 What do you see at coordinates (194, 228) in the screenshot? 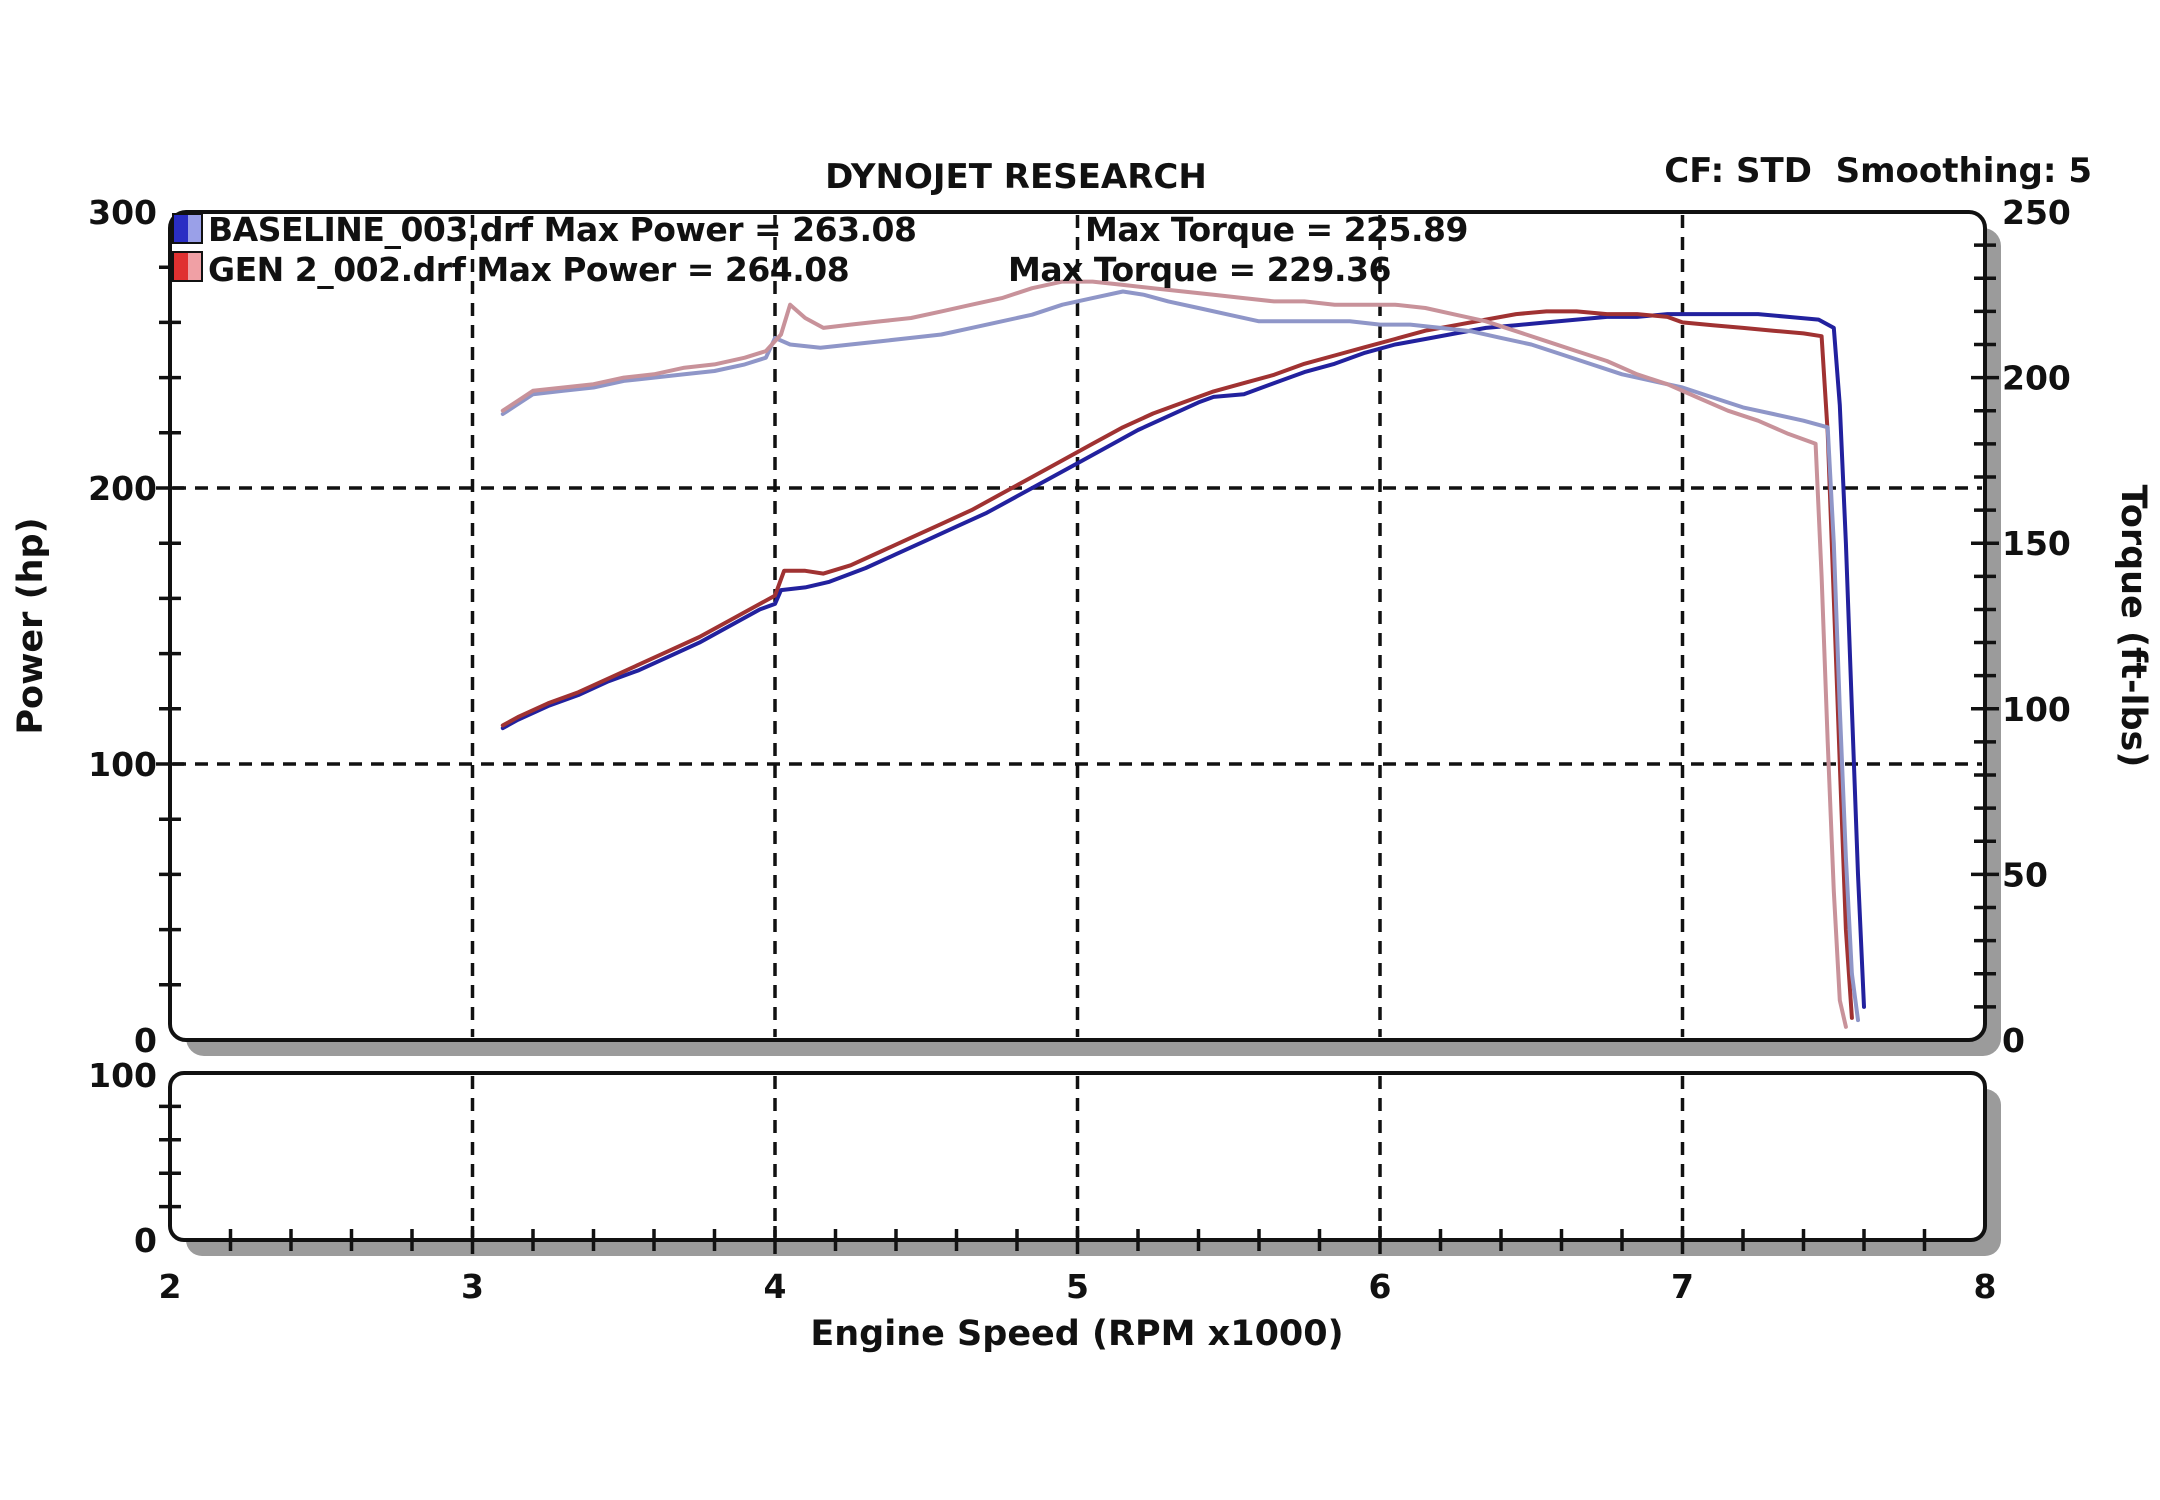
I see `legend-swatch-baseline-torque-color` at bounding box center [194, 228].